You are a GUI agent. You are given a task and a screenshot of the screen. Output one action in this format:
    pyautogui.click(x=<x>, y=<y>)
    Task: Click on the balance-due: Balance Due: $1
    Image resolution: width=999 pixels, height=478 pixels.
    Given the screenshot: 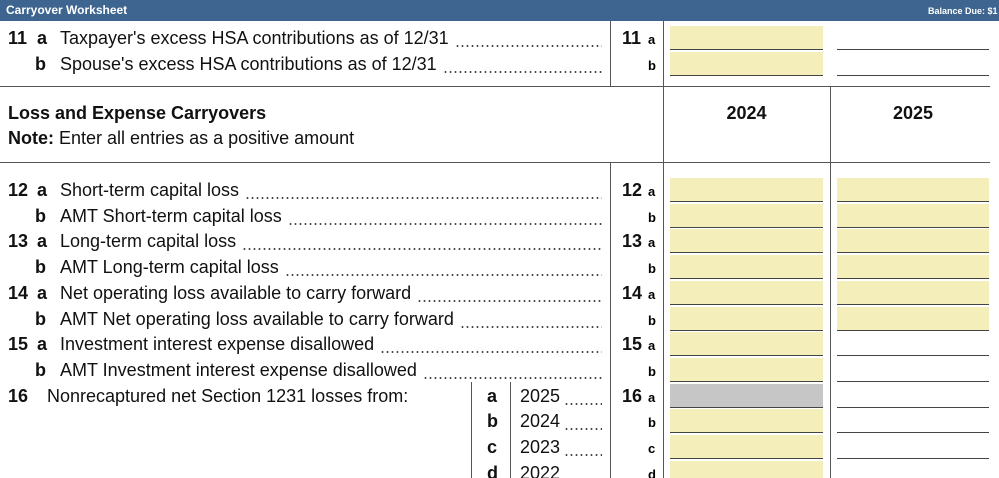 What is the action you would take?
    pyautogui.click(x=963, y=11)
    